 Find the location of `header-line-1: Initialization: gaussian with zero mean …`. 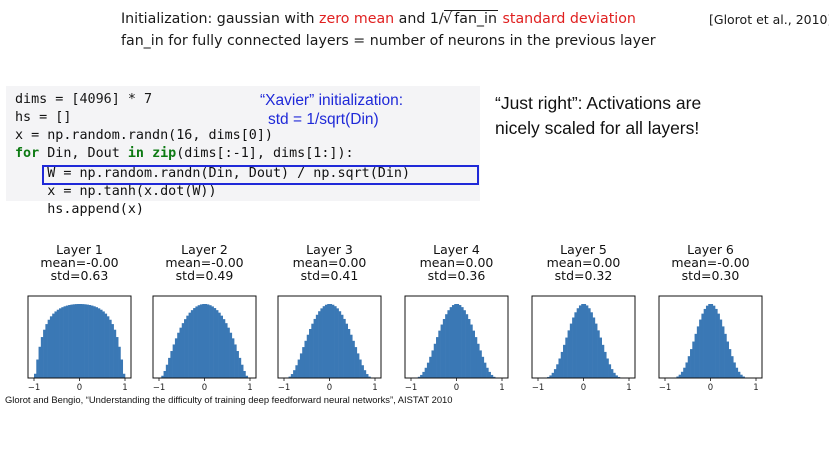

header-line-1: Initialization: gaussian with zero mean … is located at coordinates (378, 18).